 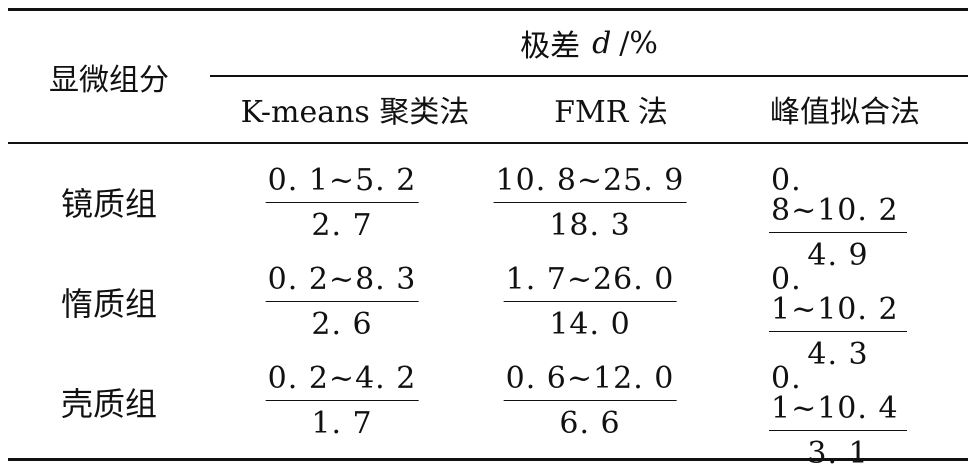 I want to click on mean-value: 4. 3, so click(x=838, y=354).